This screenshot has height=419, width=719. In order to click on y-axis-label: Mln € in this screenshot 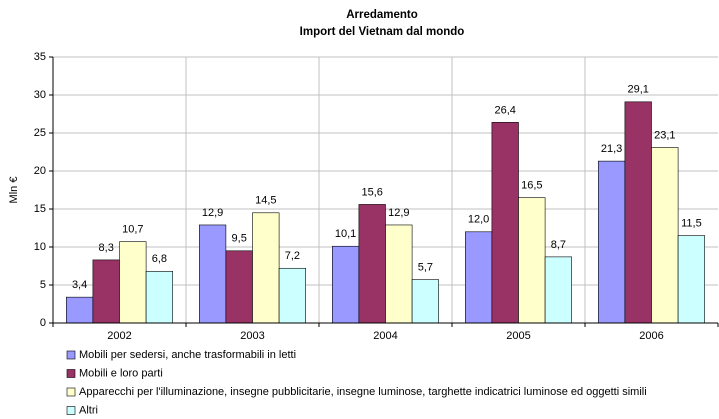, I will do `click(14, 190)`.